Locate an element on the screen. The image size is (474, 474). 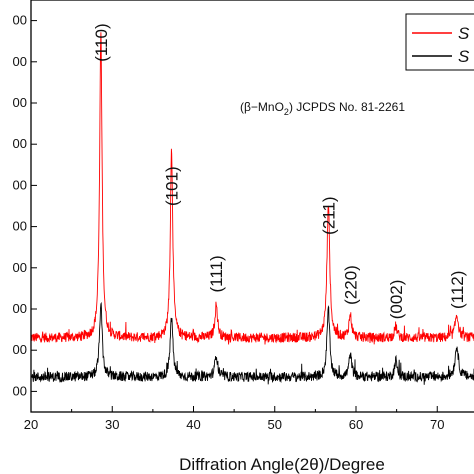
peak-label: (211) is located at coordinates (328, 215).